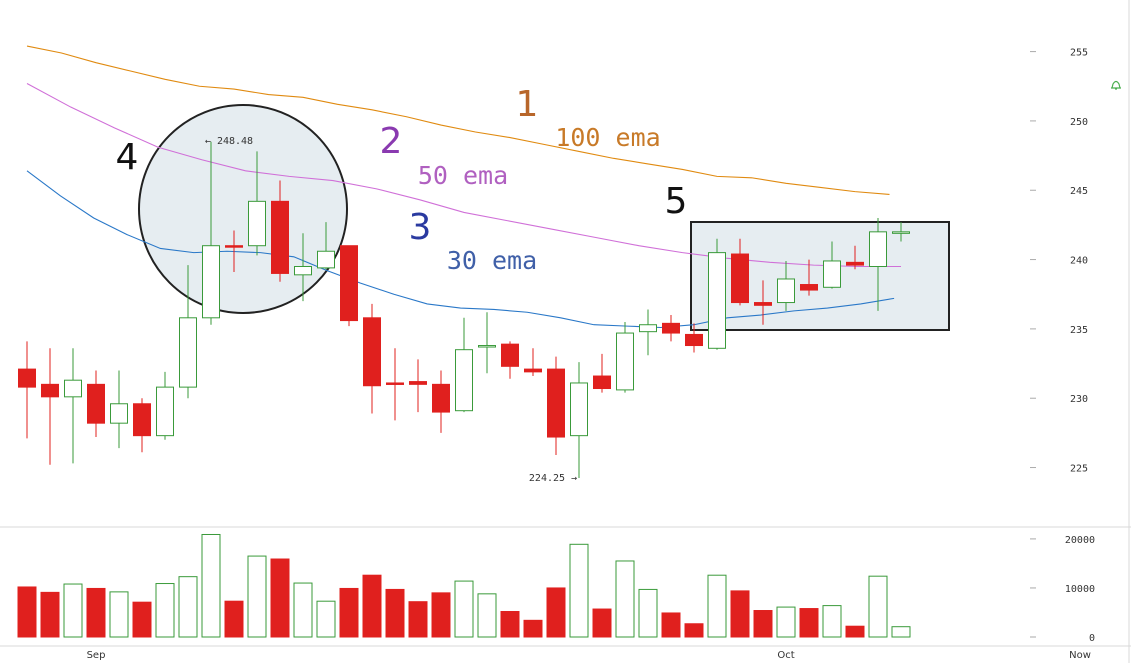 The image size is (1131, 663). I want to click on price-axis: 255 250 245 240 235 230 225, so click(1059, 261).